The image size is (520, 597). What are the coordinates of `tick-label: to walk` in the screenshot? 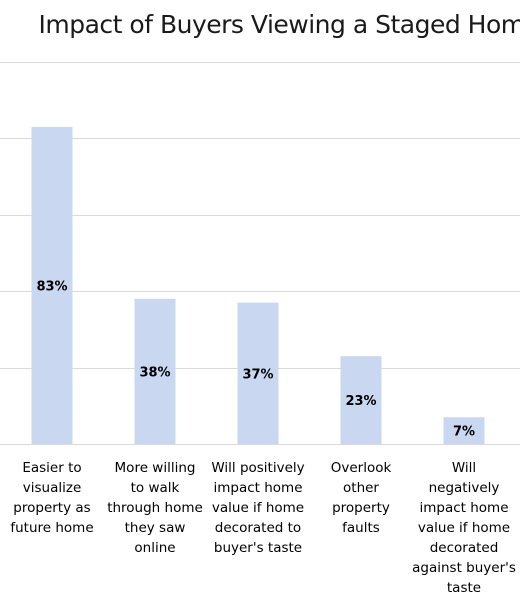 It's located at (155, 488).